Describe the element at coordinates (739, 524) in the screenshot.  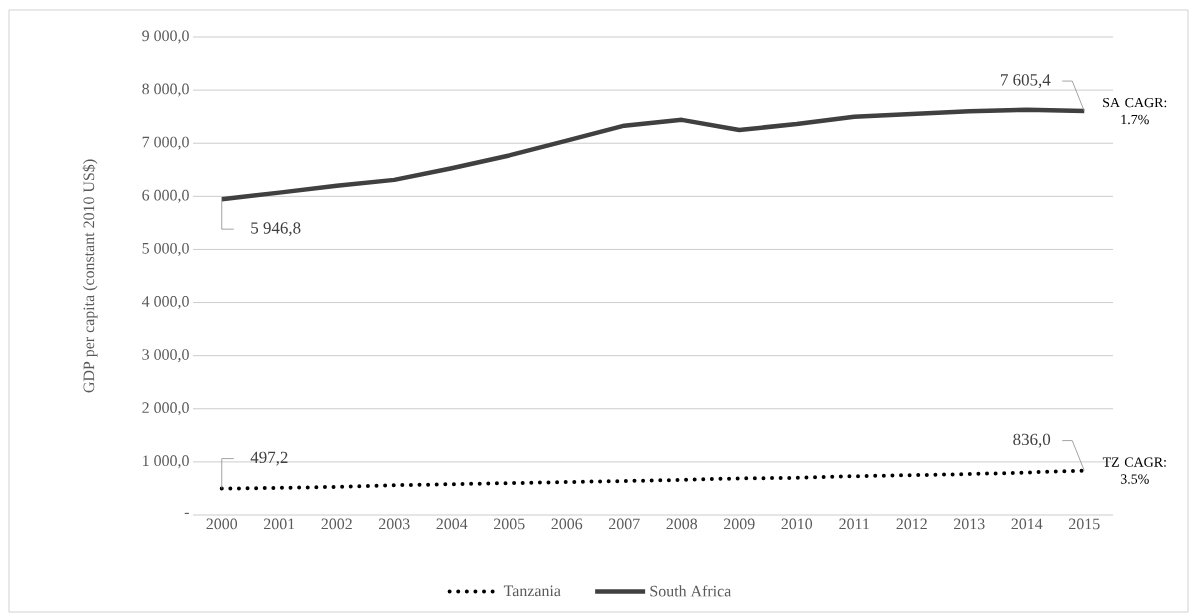
I see `x-tick-label: 2009` at that location.